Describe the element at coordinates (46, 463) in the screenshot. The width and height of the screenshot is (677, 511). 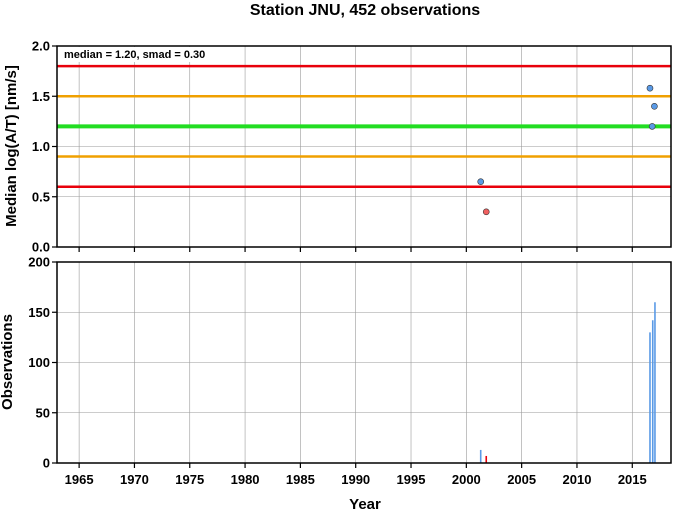
I see `bottom-y-tick-label: 0` at that location.